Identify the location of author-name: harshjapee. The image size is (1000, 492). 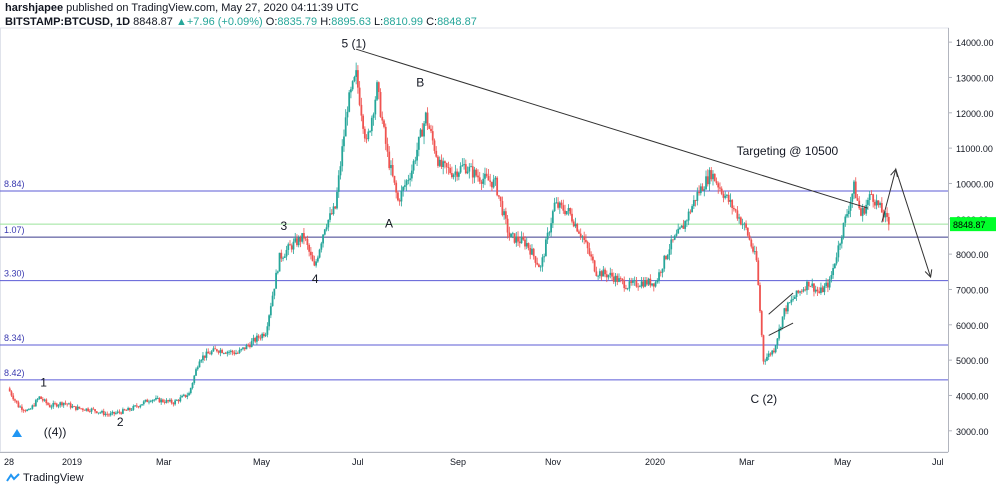
(34, 8).